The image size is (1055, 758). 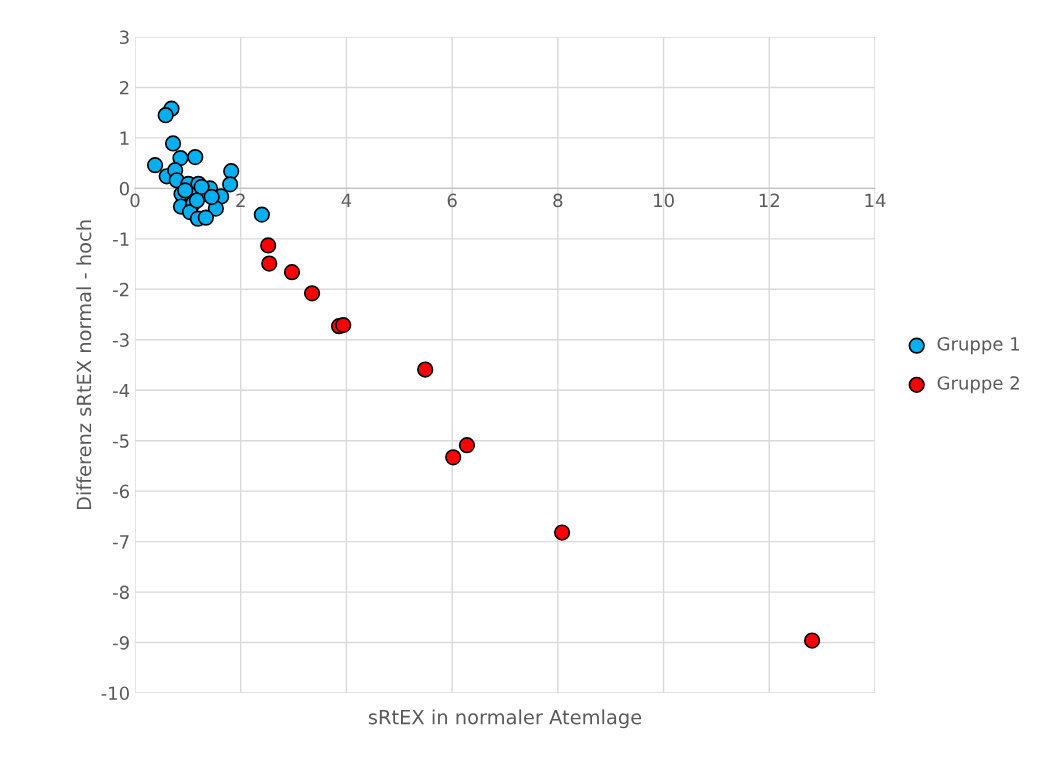 I want to click on y-tick-label: -10, so click(x=115, y=693).